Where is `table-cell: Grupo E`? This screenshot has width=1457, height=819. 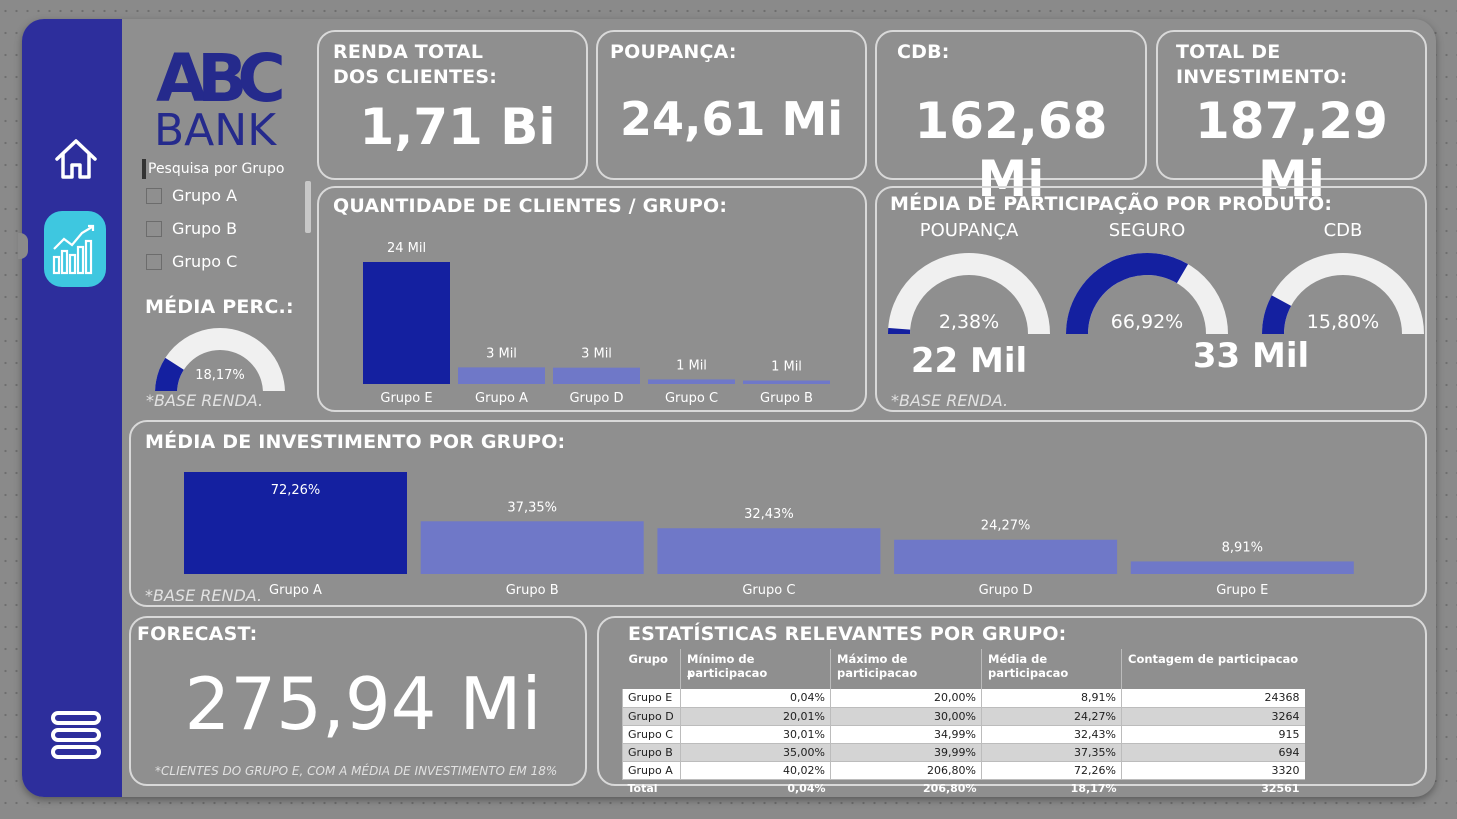 table-cell: Grupo E is located at coordinates (651, 698).